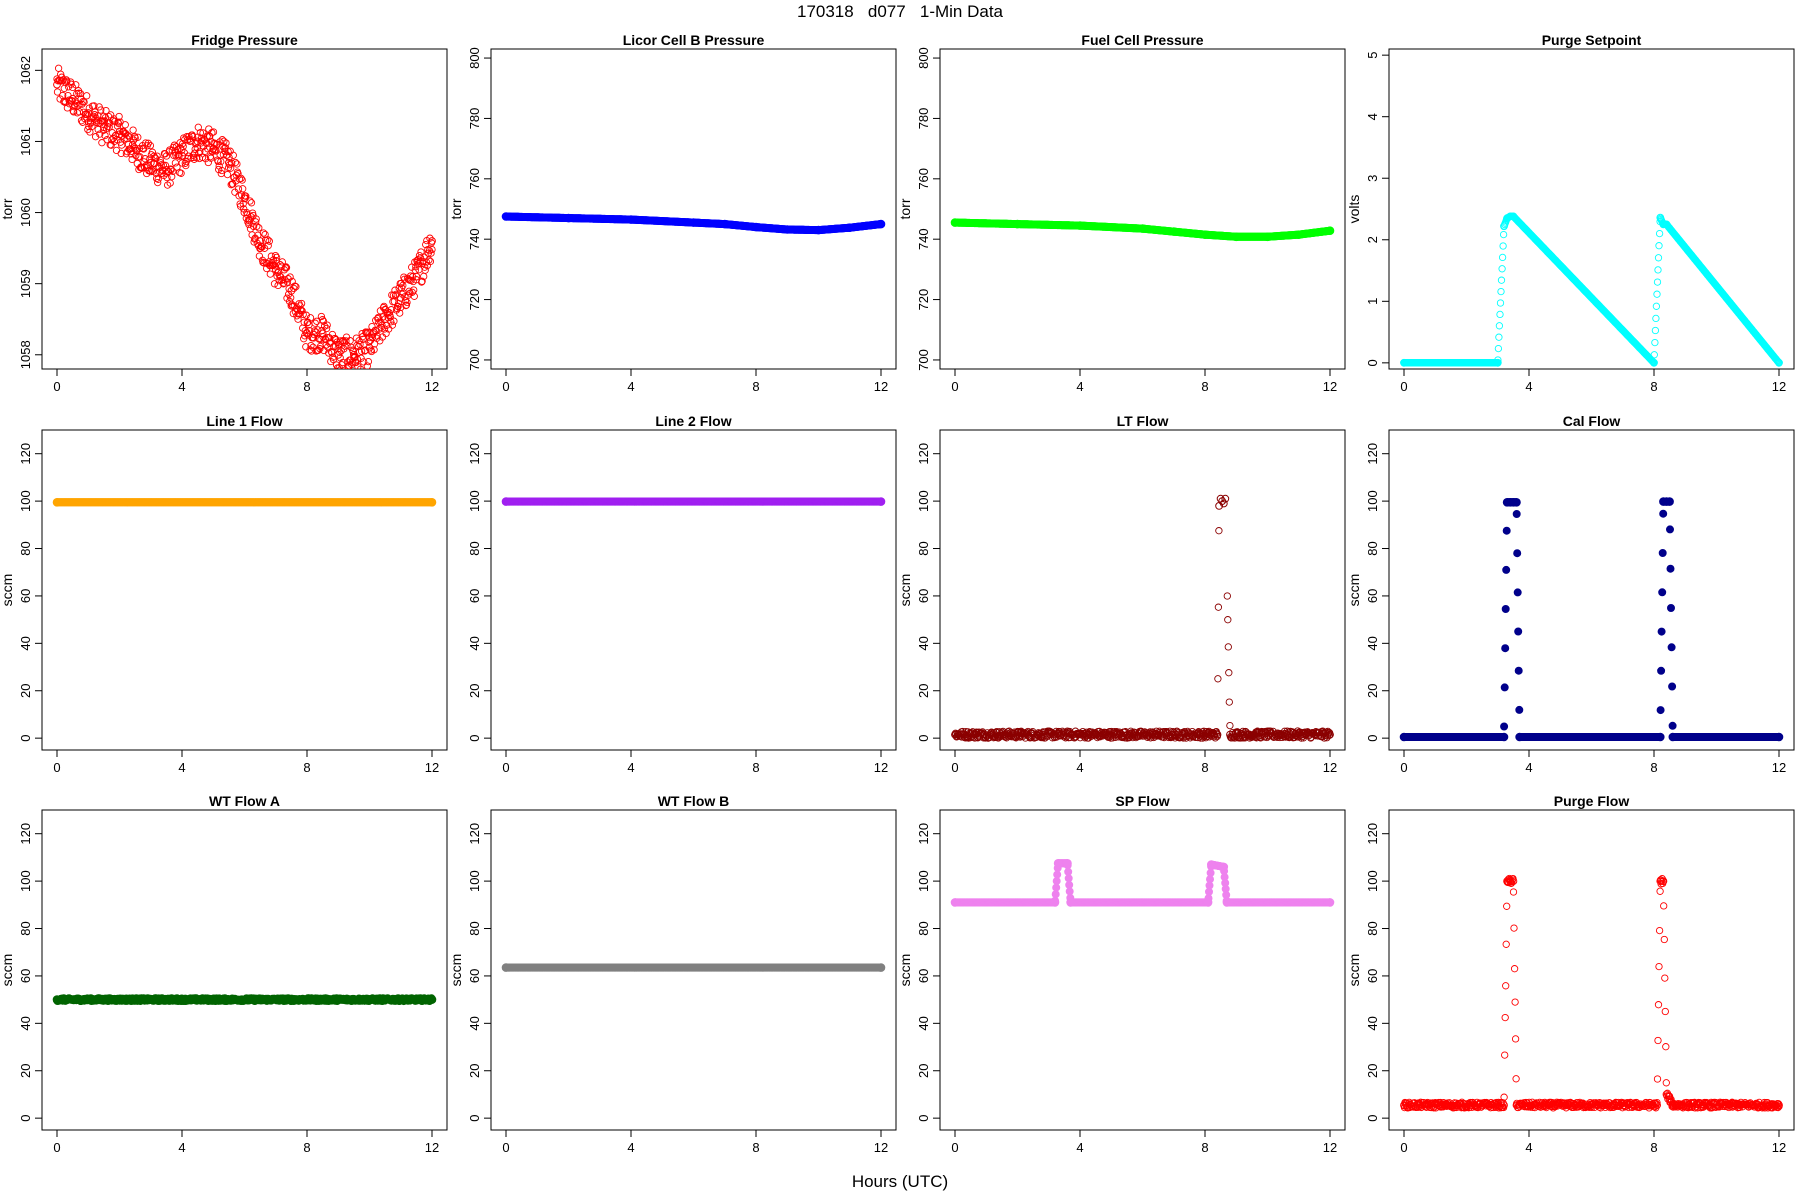 Image resolution: width=1800 pixels, height=1200 pixels. Describe the element at coordinates (905, 590) in the screenshot. I see `y-axis-label: sccm` at that location.